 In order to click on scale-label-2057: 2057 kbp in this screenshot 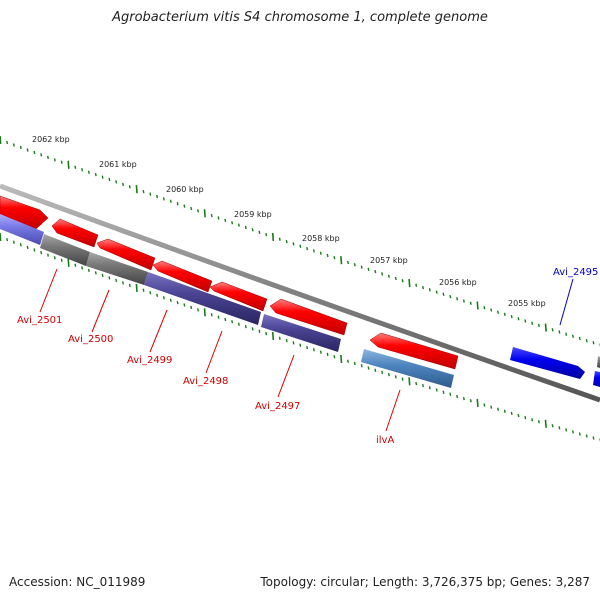, I will do `click(389, 260)`.